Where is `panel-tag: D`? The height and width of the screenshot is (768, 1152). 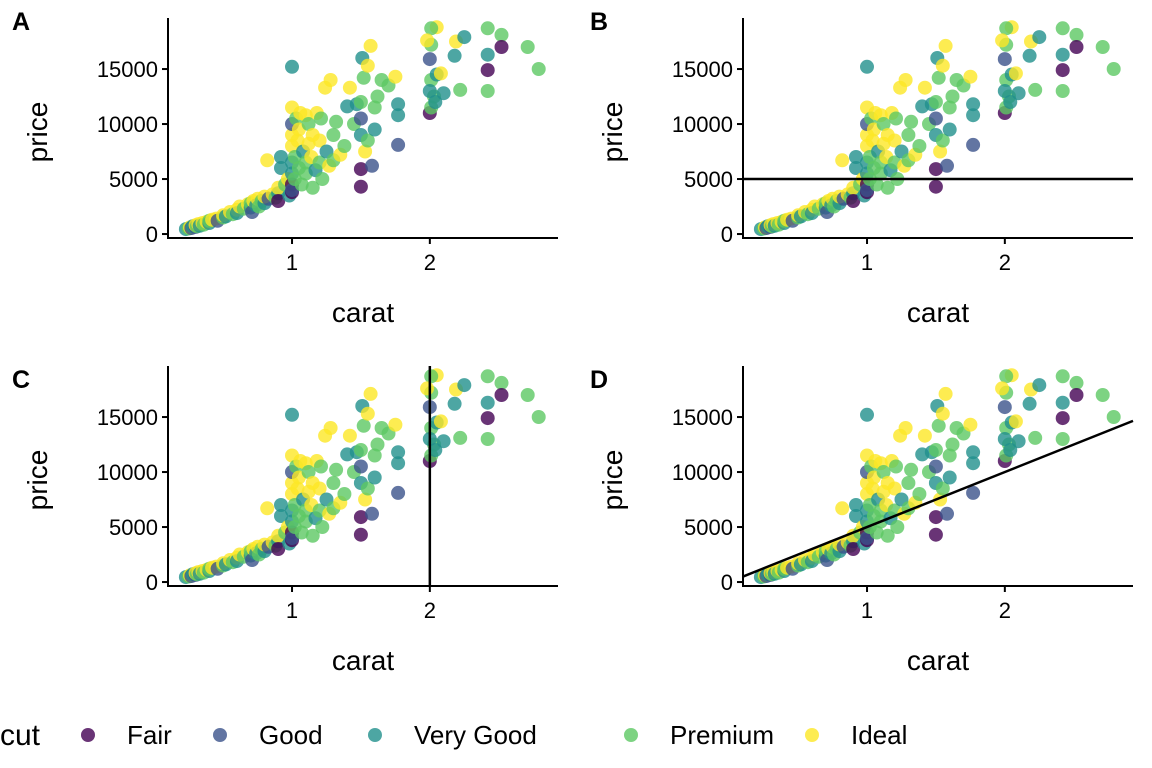
panel-tag: D is located at coordinates (599, 380).